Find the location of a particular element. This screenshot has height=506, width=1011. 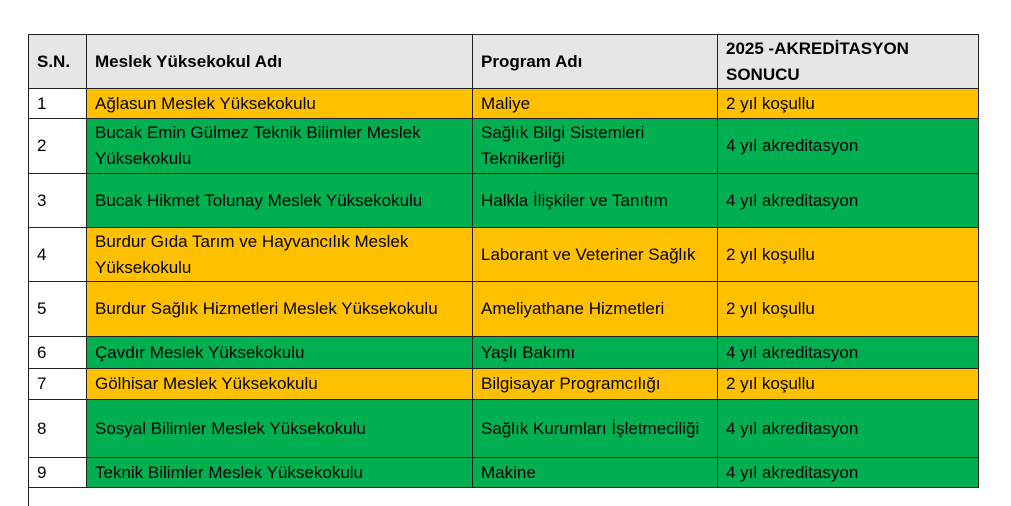

header-result: 2025 -AKREDİTASYON SONUCU is located at coordinates (848, 61).